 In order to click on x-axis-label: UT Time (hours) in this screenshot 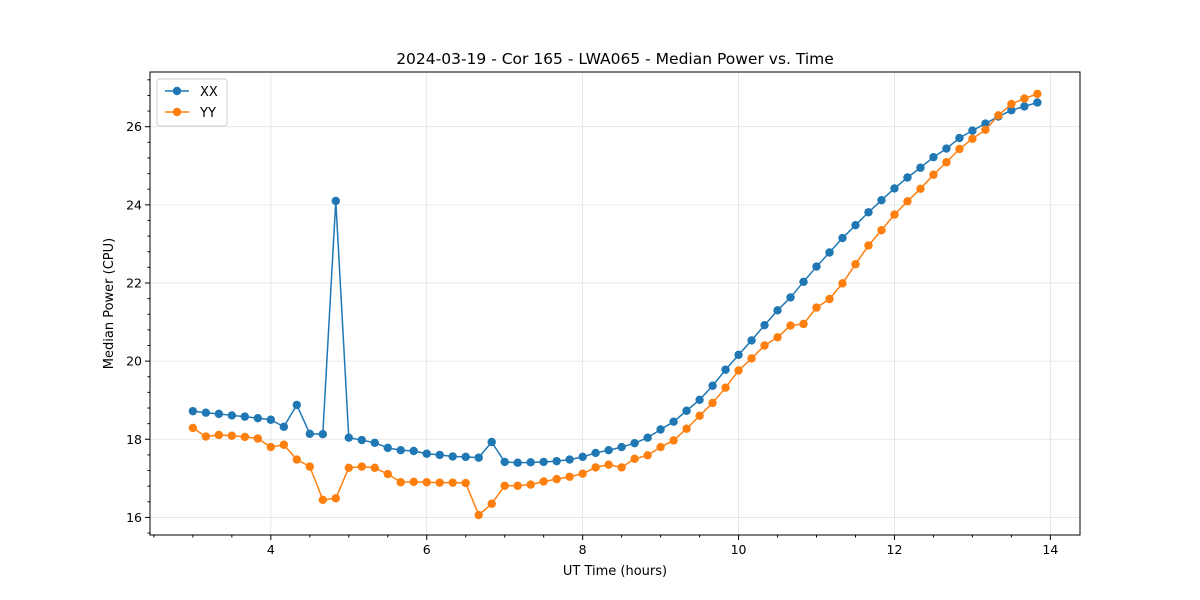, I will do `click(615, 571)`.